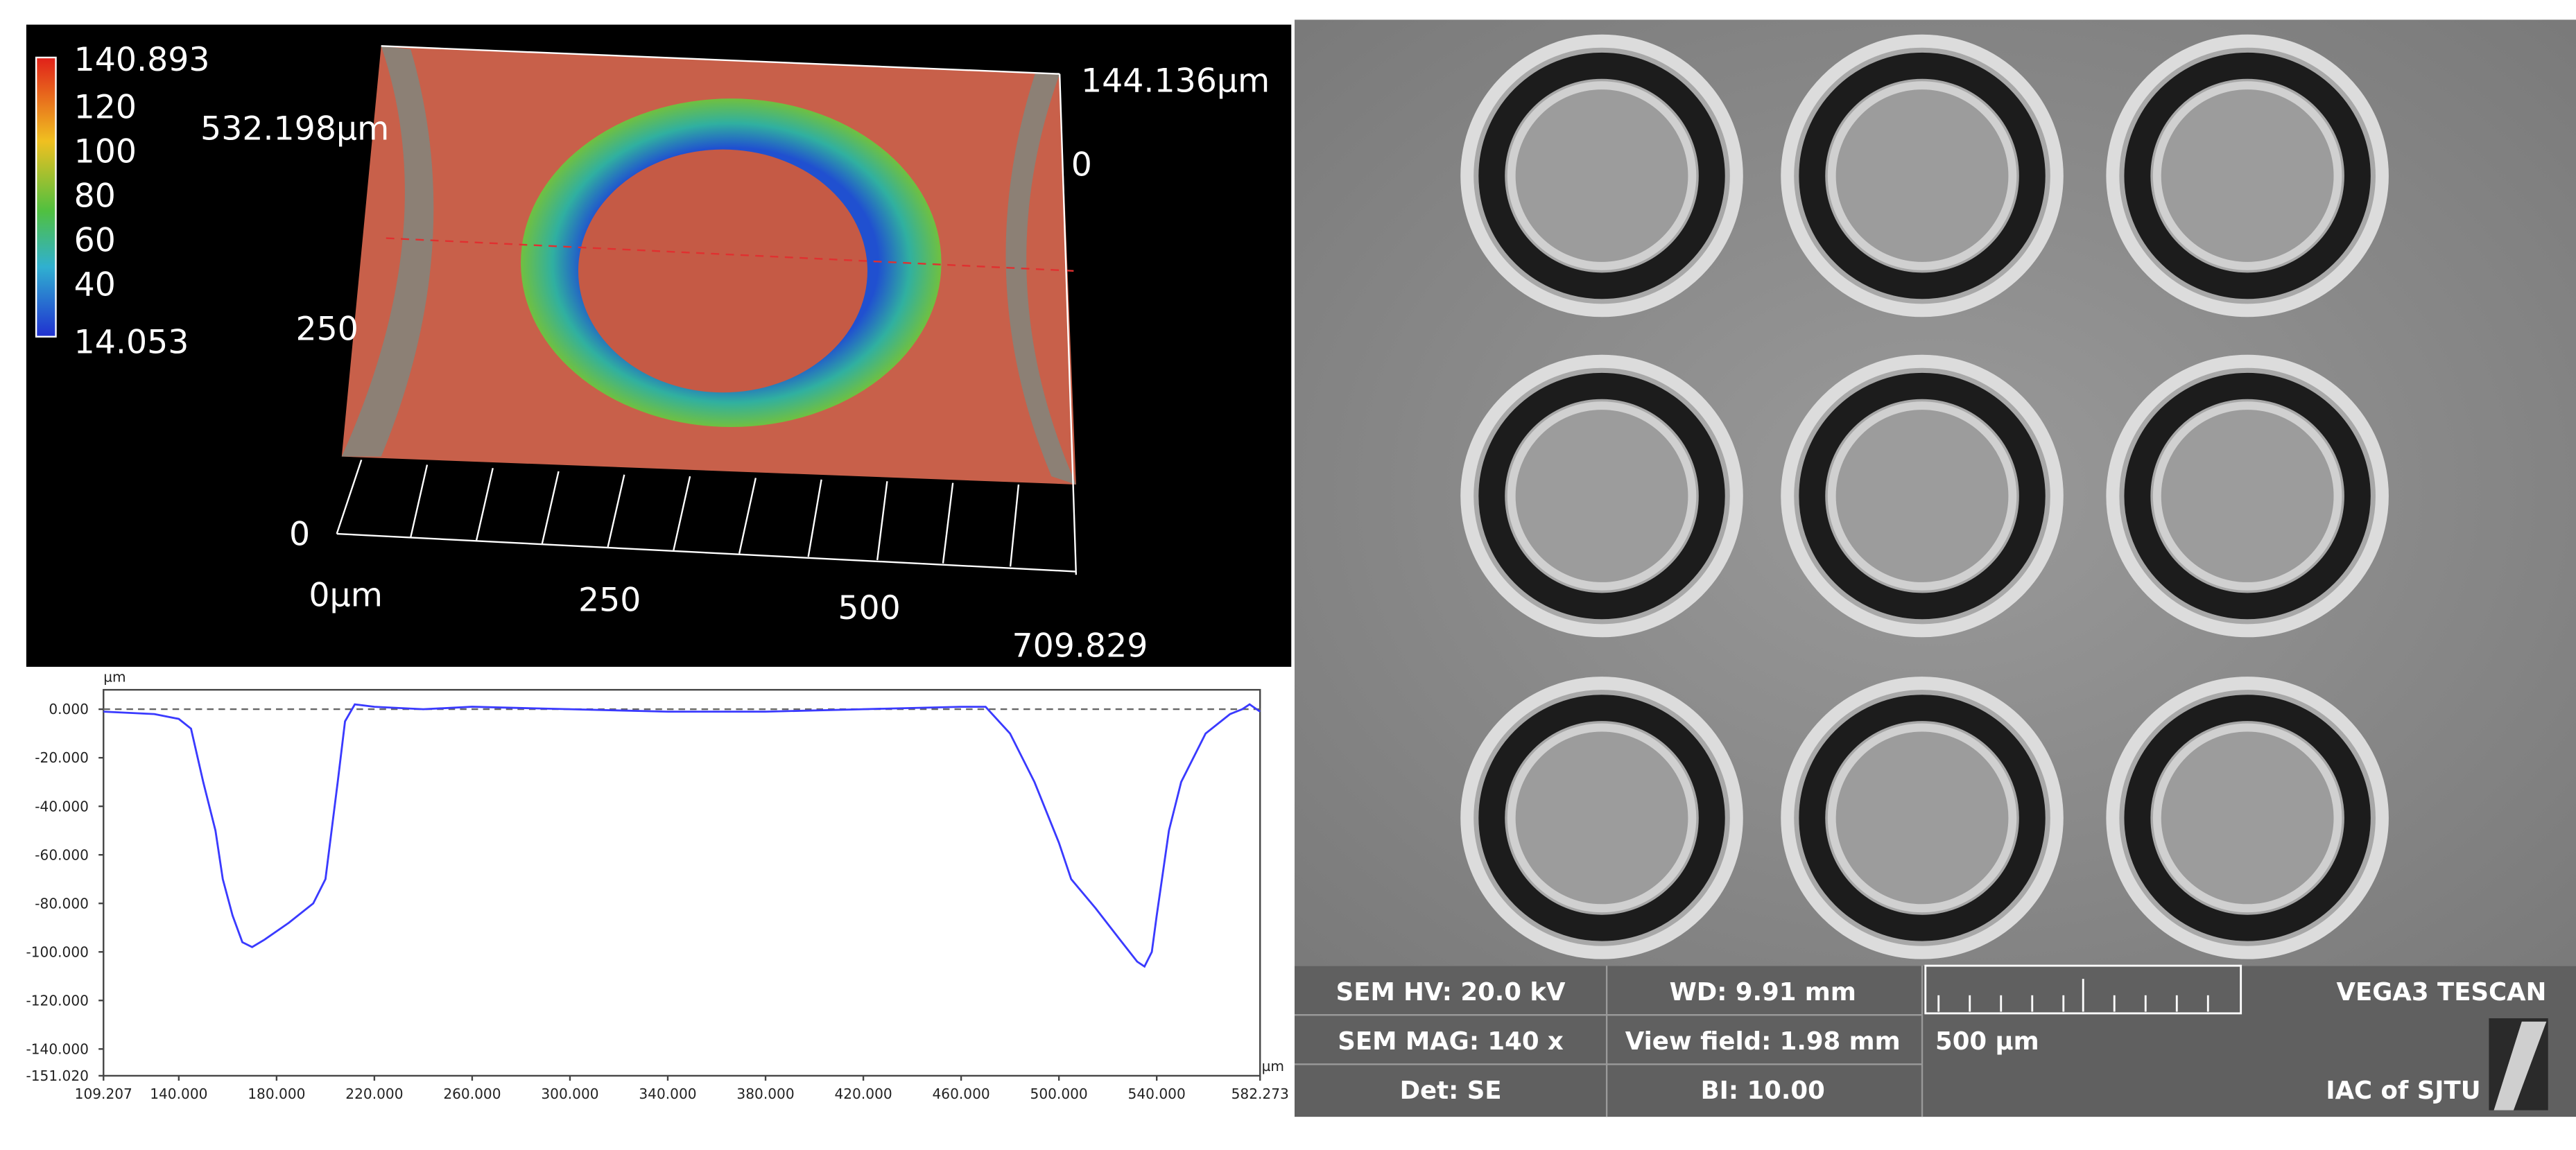 The image size is (2576, 1150). I want to click on y-tick-label: -20.000, so click(62, 758).